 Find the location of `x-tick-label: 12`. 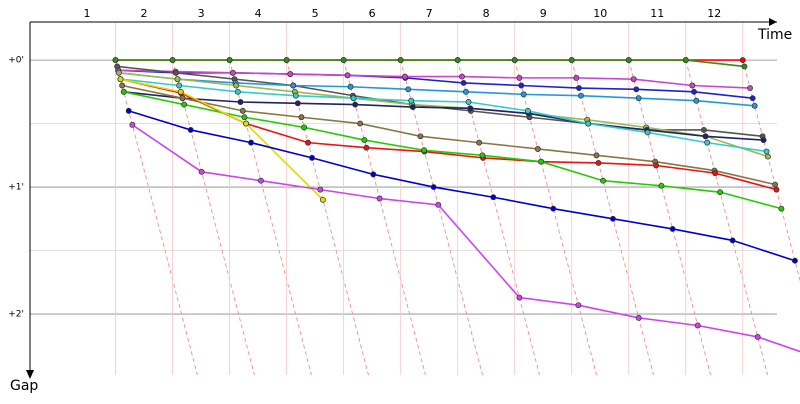

x-tick-label: 12 is located at coordinates (714, 13).